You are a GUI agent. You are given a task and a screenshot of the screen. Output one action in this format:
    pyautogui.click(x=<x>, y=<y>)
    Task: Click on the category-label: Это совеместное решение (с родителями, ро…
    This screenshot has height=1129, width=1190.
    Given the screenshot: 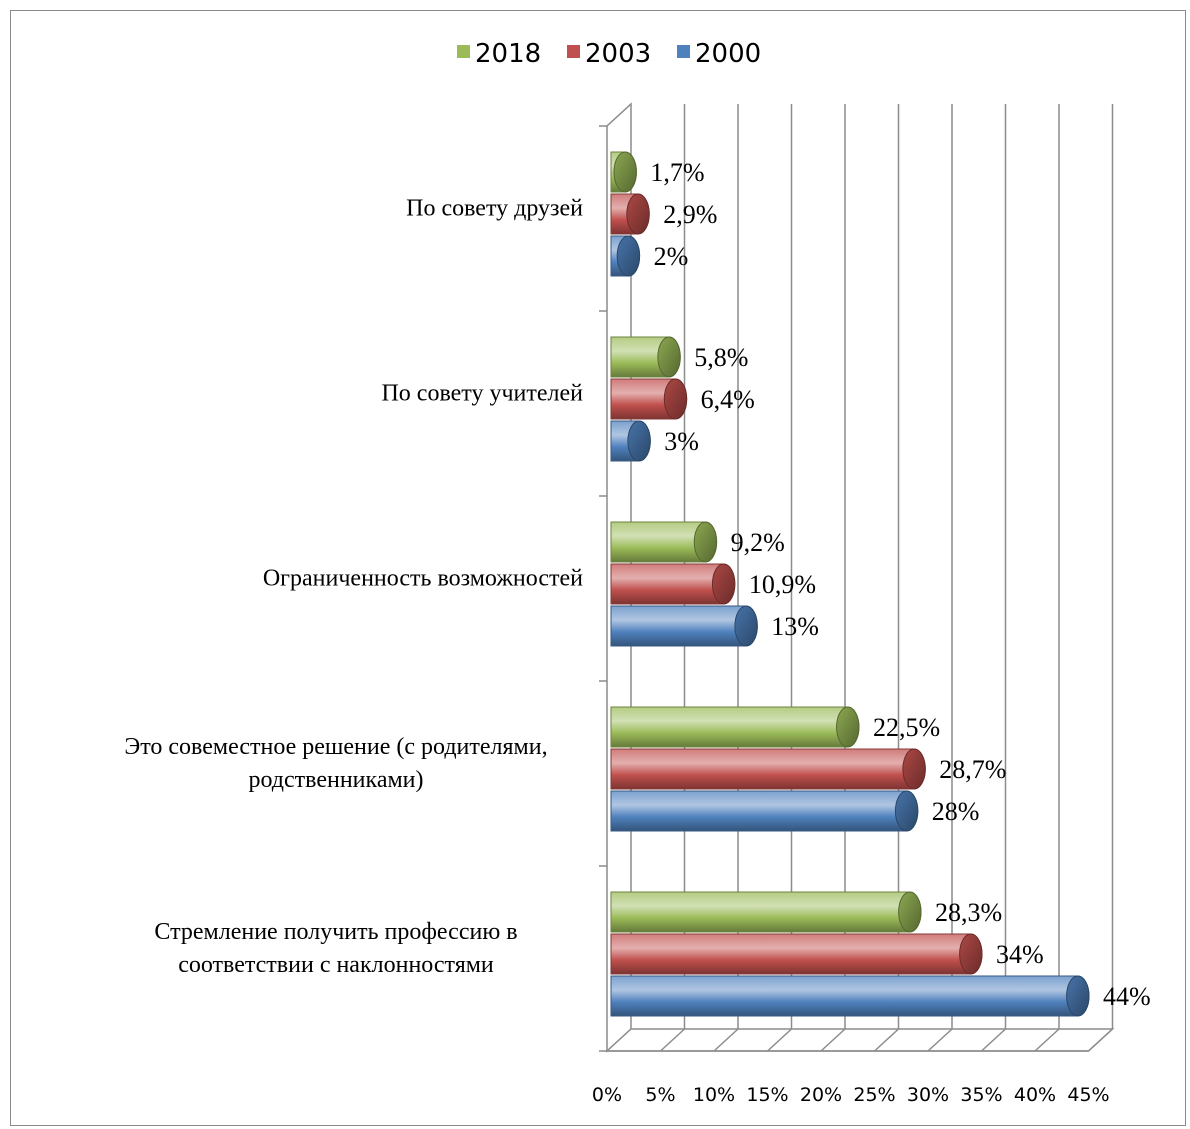 What is the action you would take?
    pyautogui.click(x=335, y=763)
    